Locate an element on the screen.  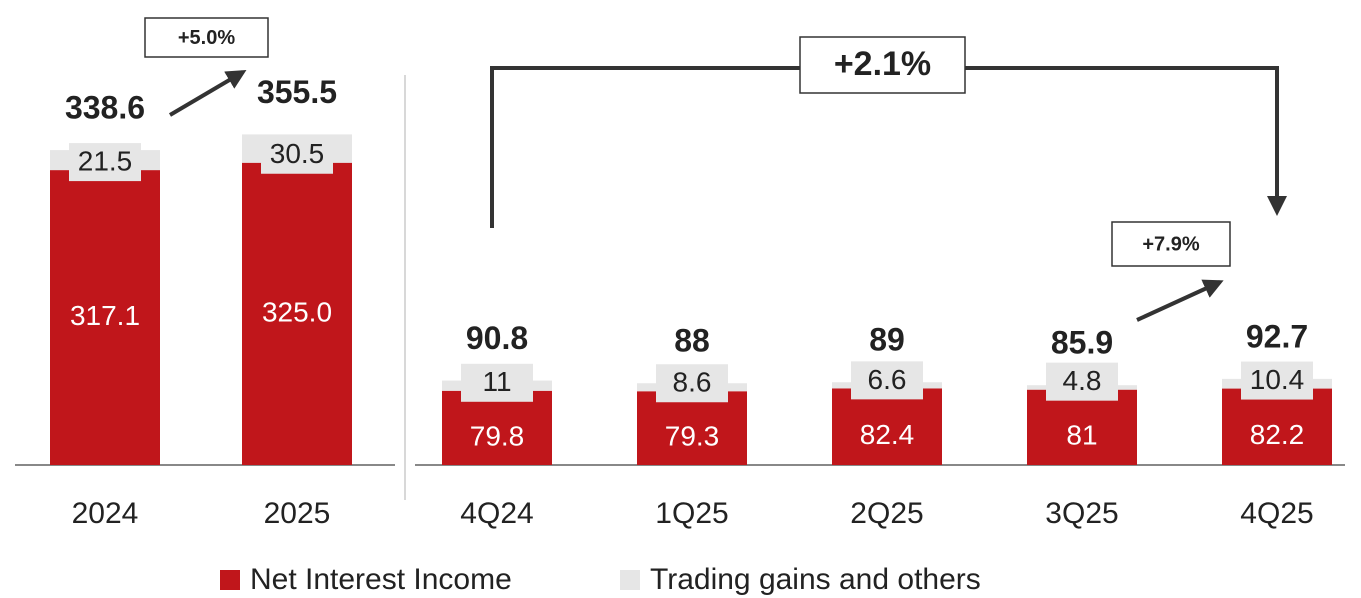
x-tick-label: 4Q24 is located at coordinates (496, 513).